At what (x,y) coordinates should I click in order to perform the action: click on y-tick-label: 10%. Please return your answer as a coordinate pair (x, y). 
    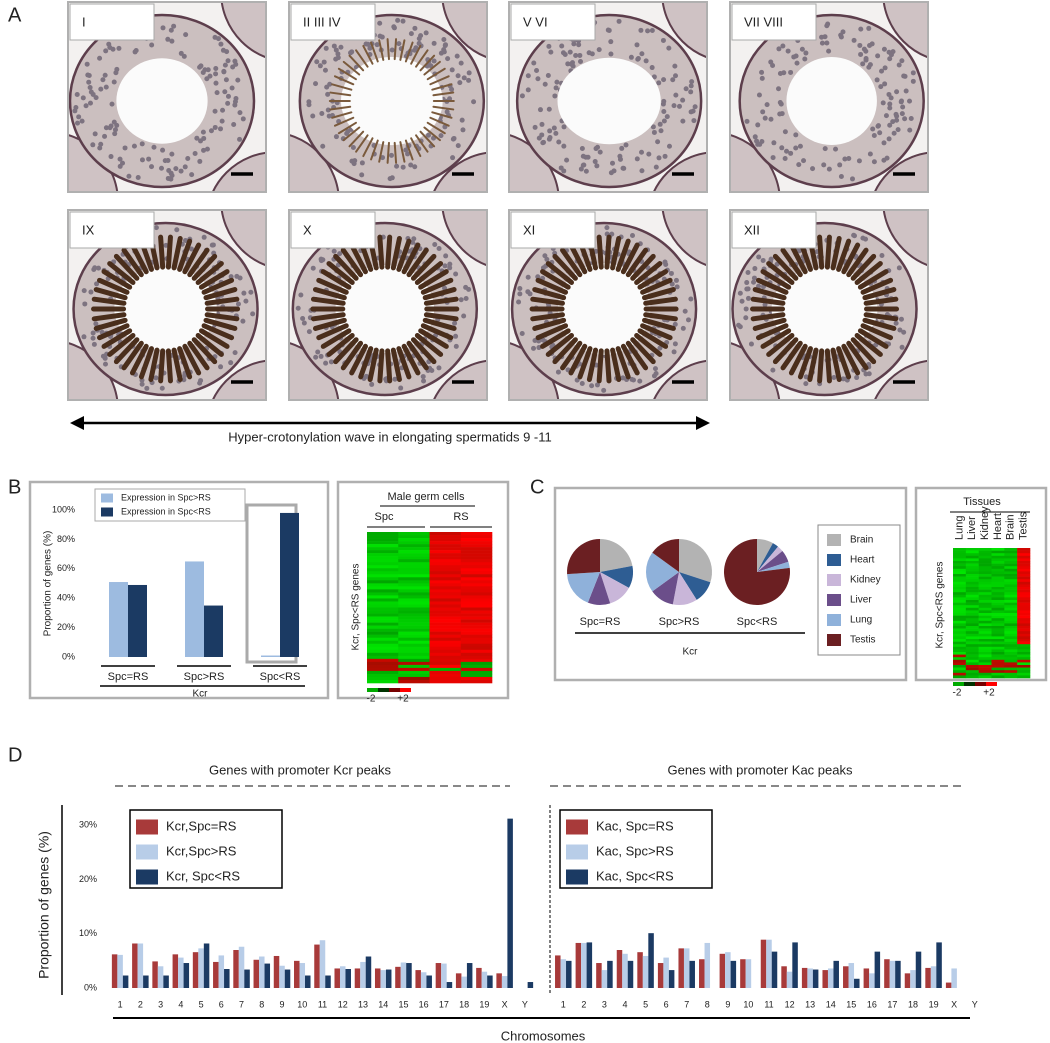
    Looking at the image, I should click on (88, 933).